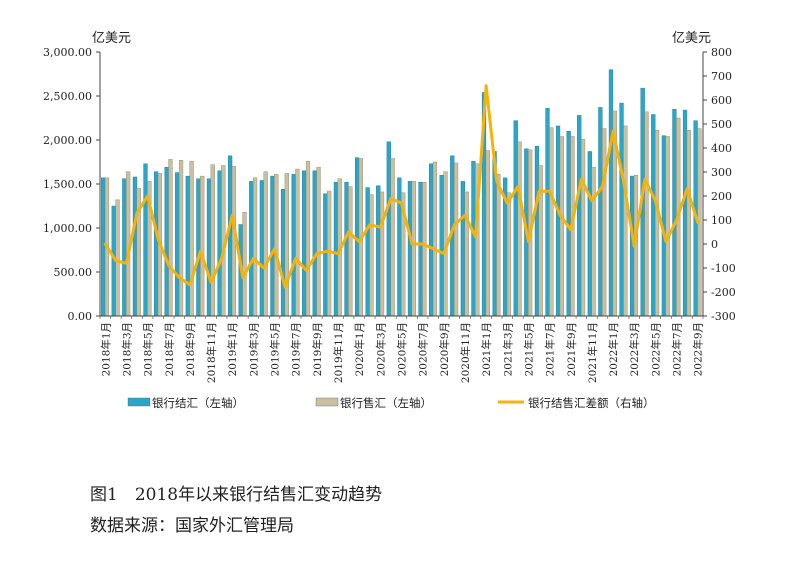  What do you see at coordinates (540, 241) in the screenshot?
I see `bar-sale-2021年6月` at bounding box center [540, 241].